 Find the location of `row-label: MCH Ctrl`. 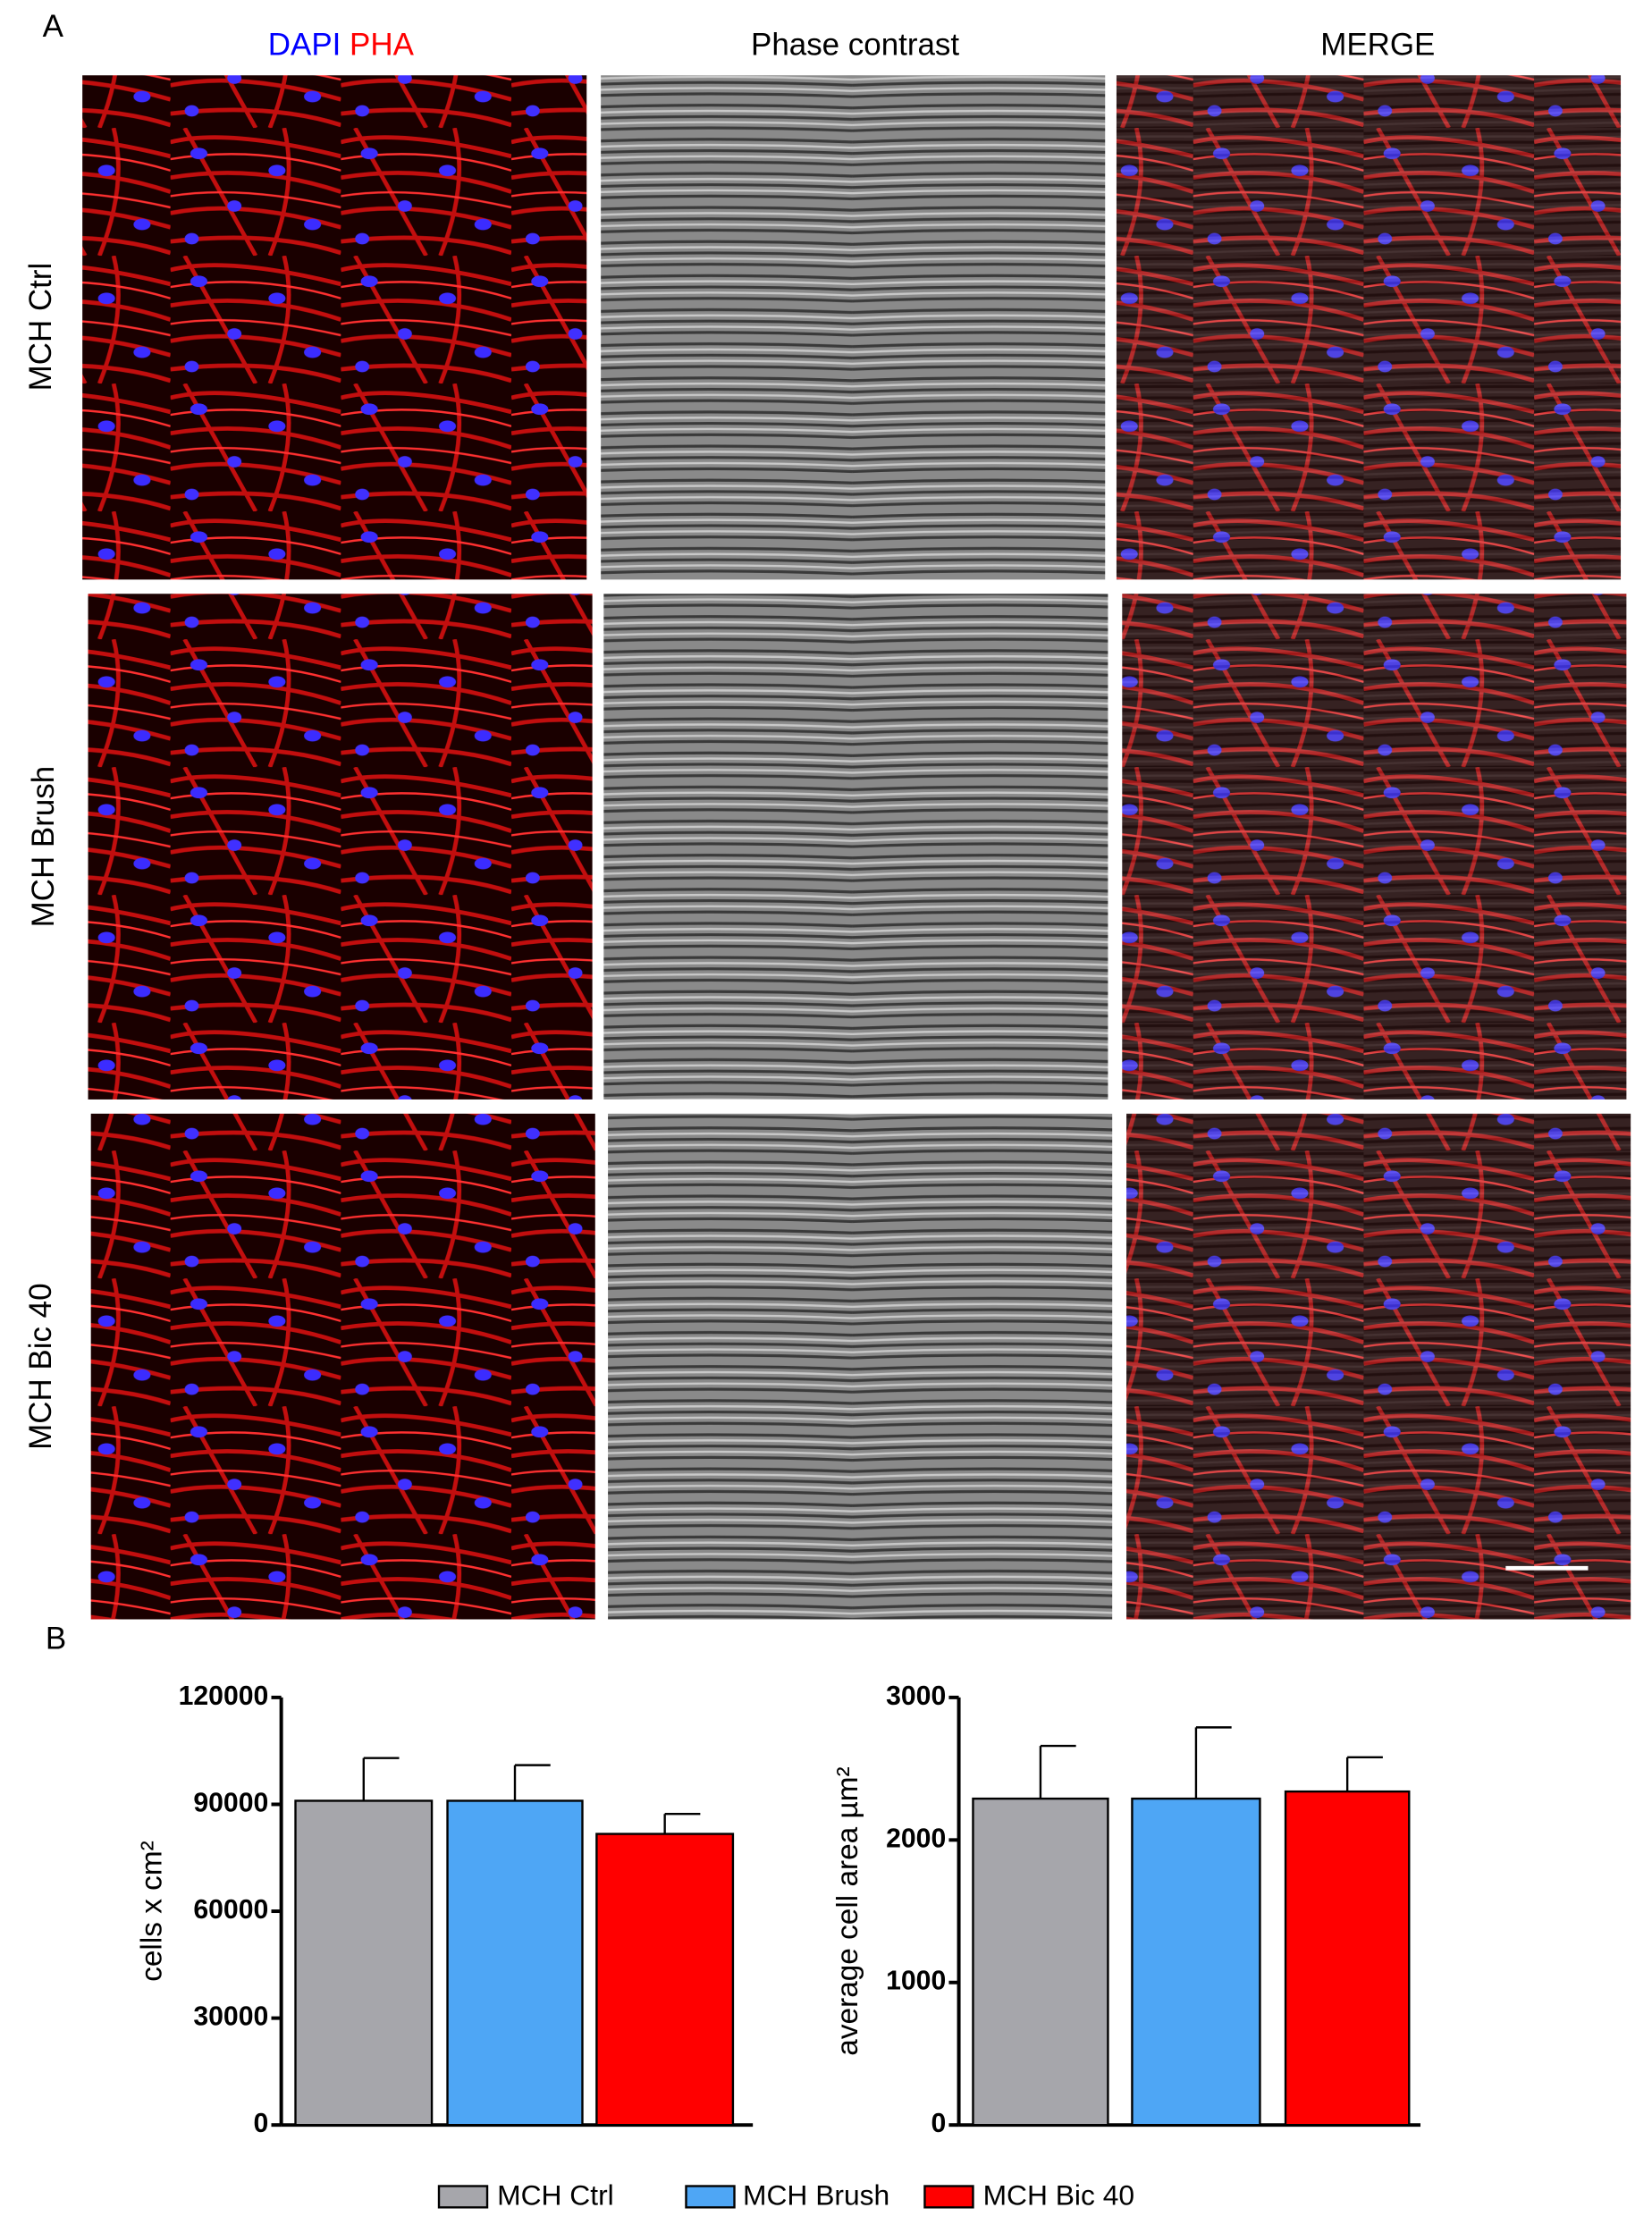

row-label: MCH Ctrl is located at coordinates (40, 327).